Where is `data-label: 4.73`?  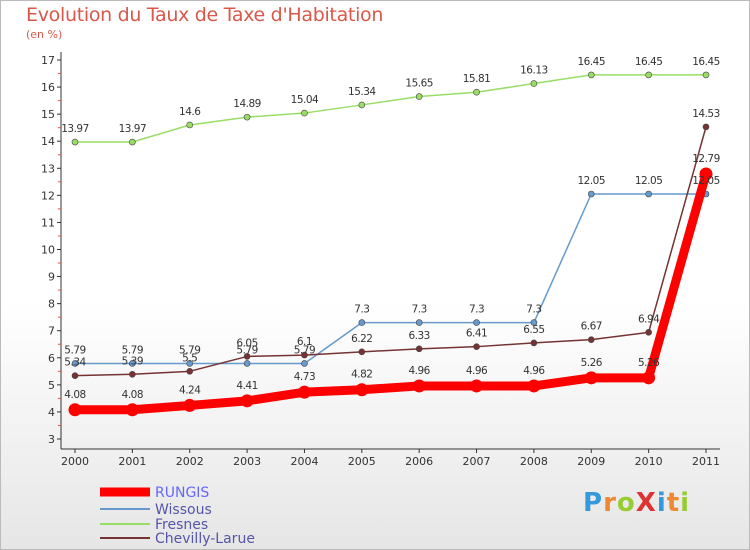 data-label: 4.73 is located at coordinates (304, 377).